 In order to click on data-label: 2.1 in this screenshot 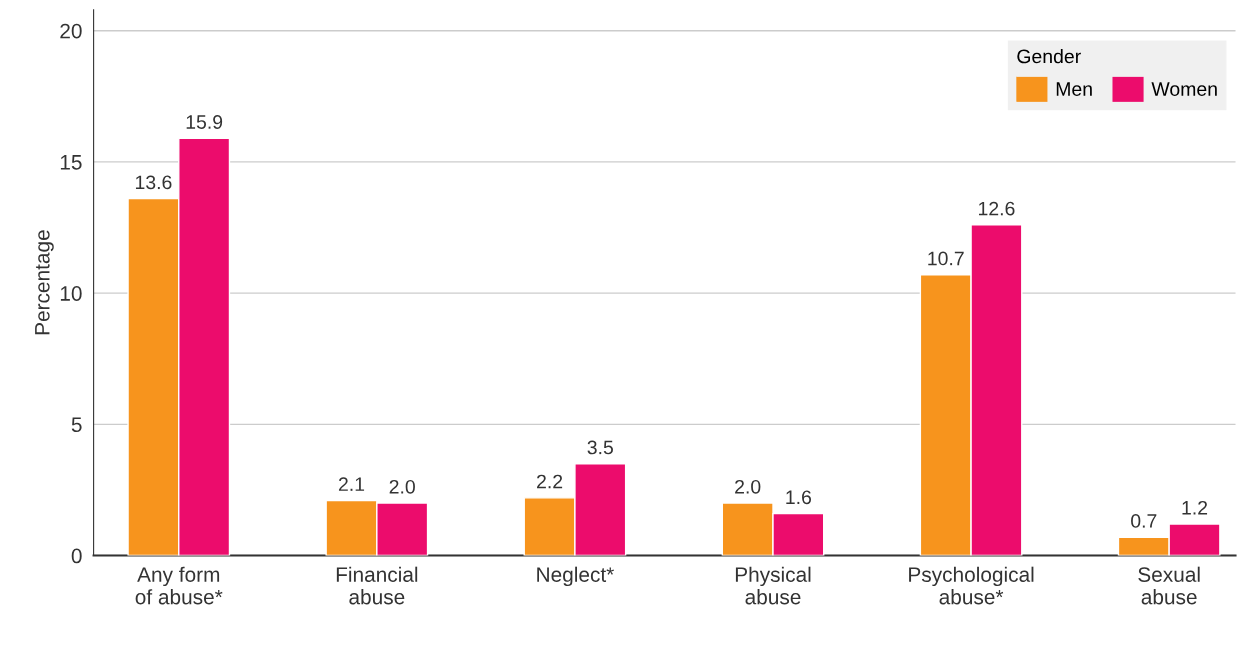, I will do `click(351, 484)`.